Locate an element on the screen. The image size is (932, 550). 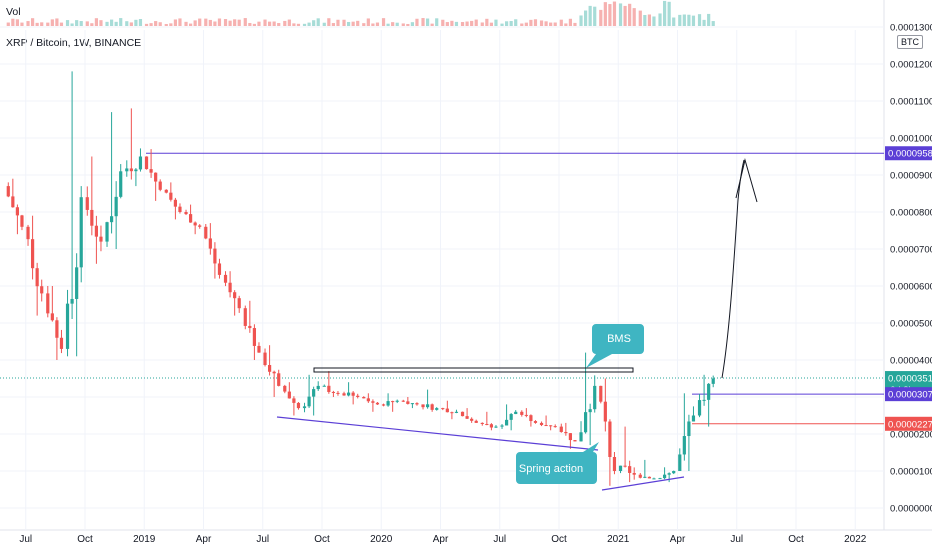
x-tick-label: 2021 is located at coordinates (618, 539).